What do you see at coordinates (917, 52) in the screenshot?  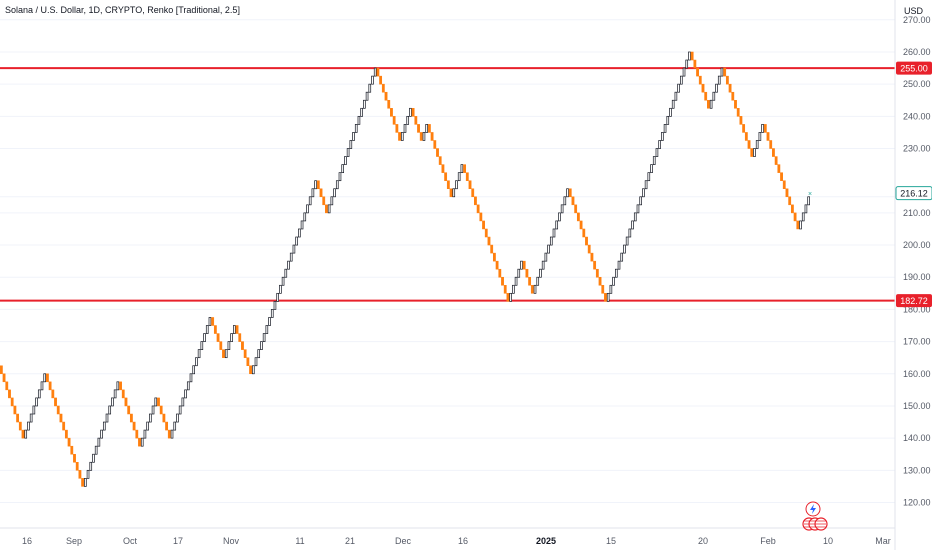 I see `y-tick-label: 260.00` at bounding box center [917, 52].